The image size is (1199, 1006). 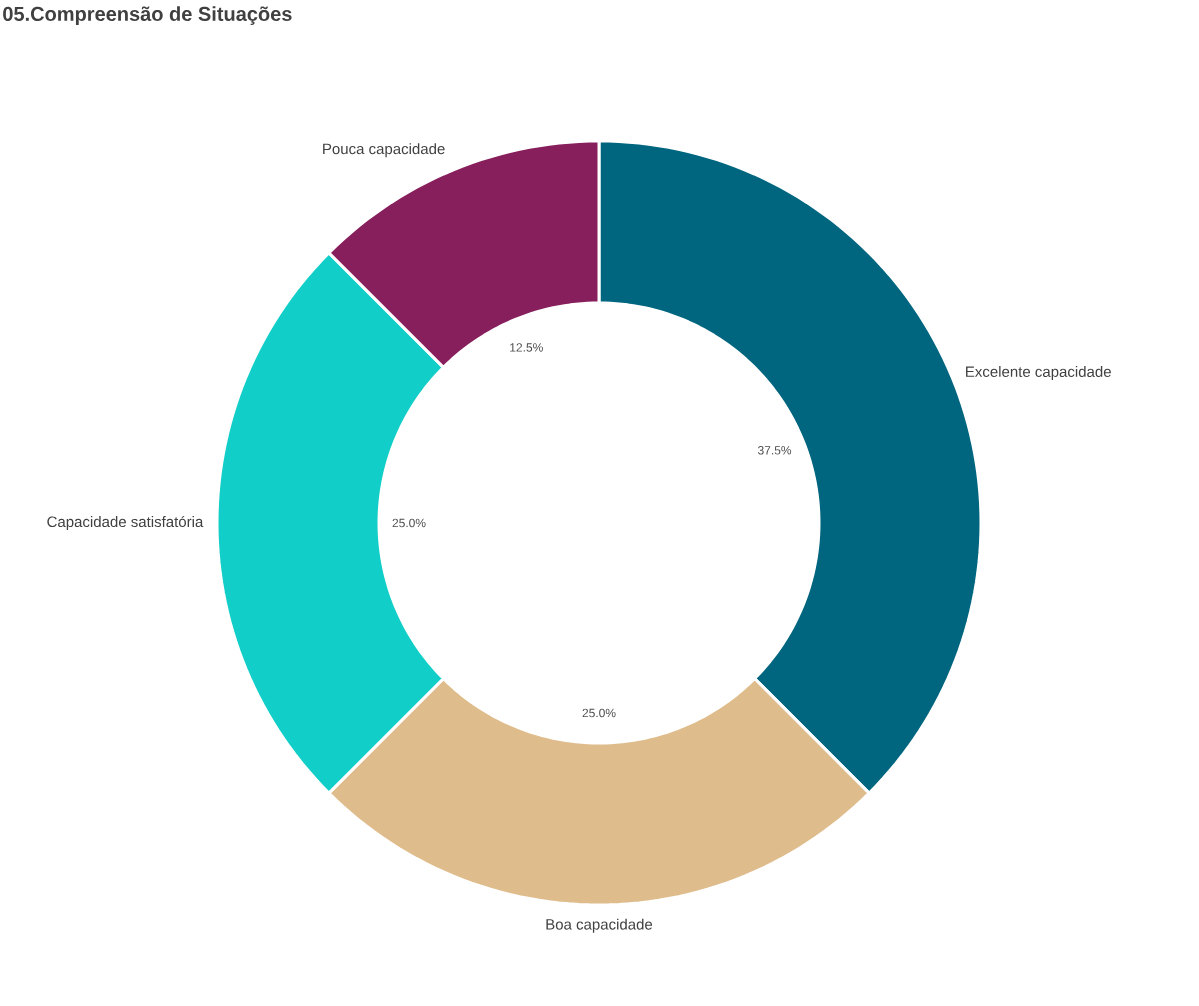 I want to click on slice-label: Capacidade satisfatória, so click(x=125, y=523).